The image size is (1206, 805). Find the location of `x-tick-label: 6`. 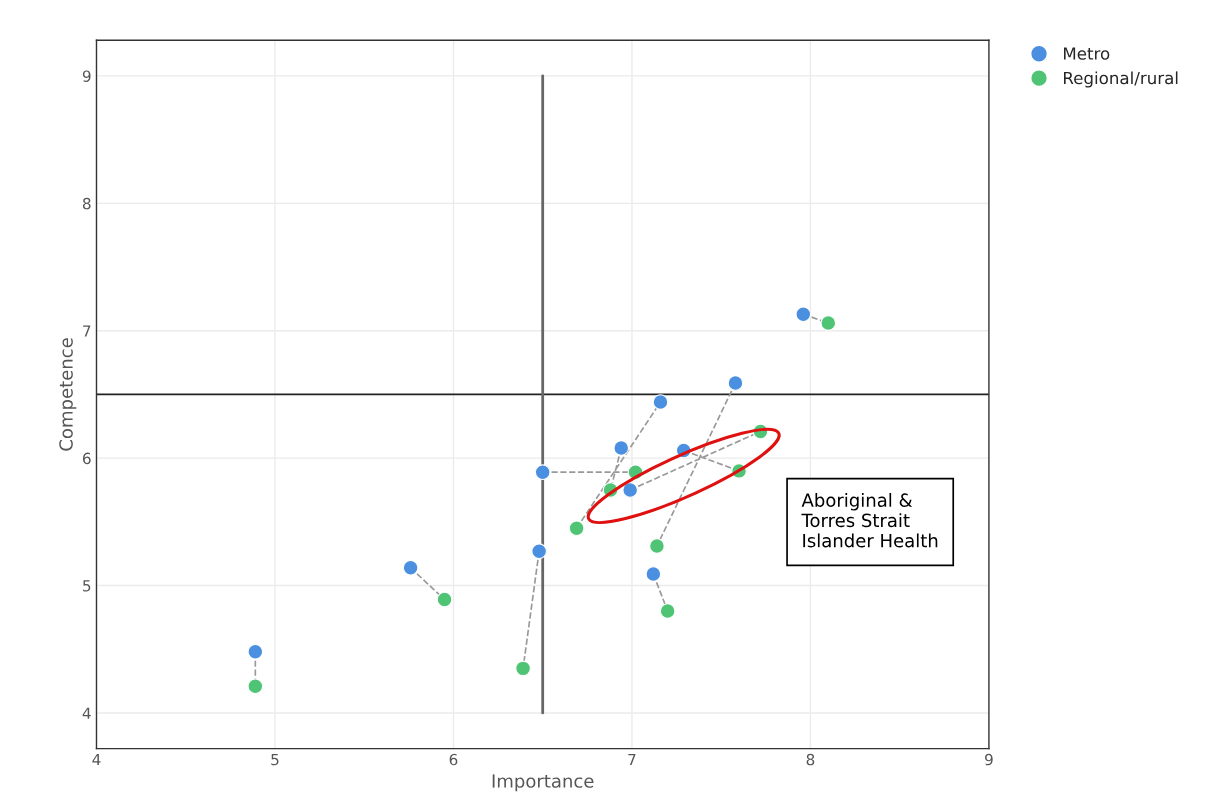

x-tick-label: 6 is located at coordinates (453, 759).